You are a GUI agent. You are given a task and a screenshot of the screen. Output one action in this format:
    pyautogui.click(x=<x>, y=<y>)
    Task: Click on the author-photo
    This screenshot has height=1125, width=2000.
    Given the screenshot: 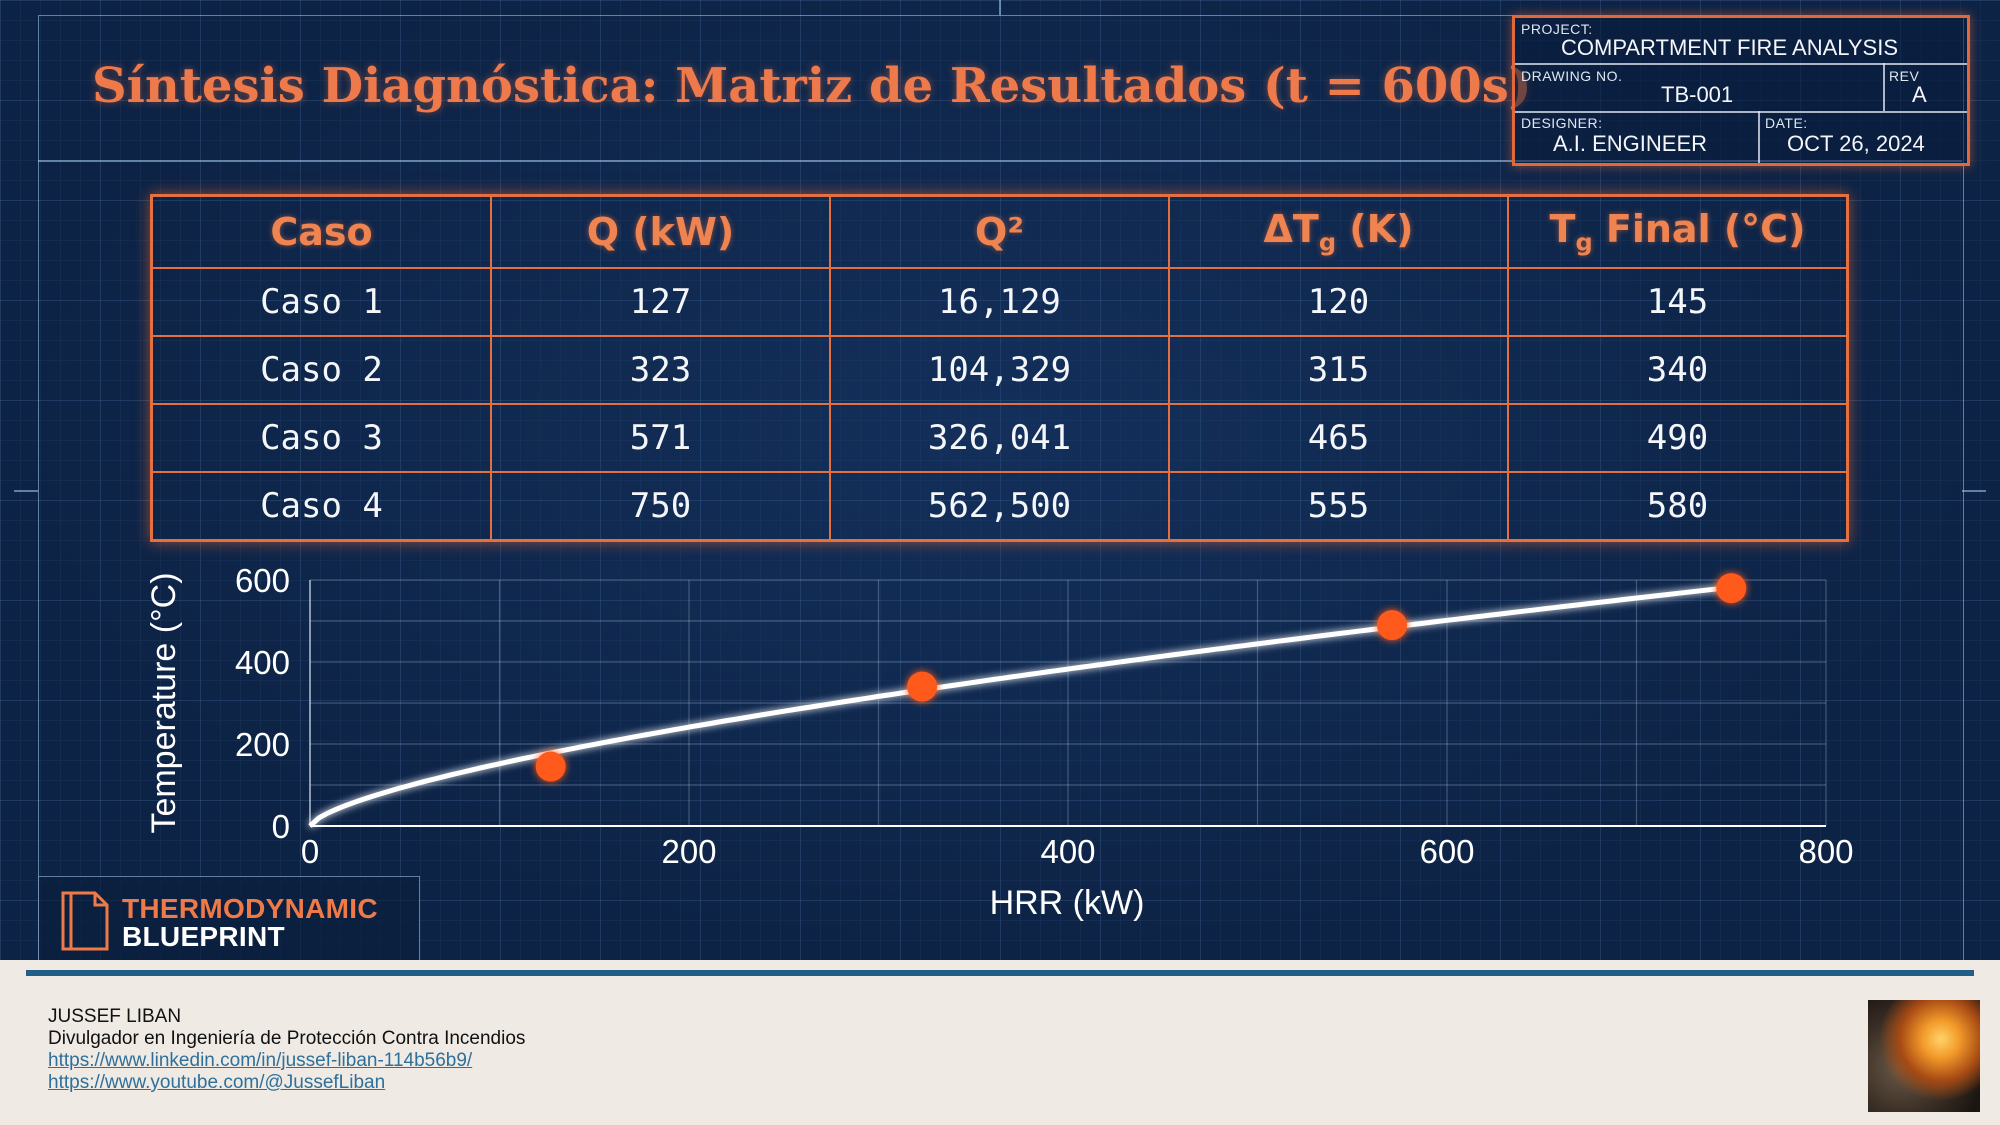 What is the action you would take?
    pyautogui.click(x=1924, y=1056)
    